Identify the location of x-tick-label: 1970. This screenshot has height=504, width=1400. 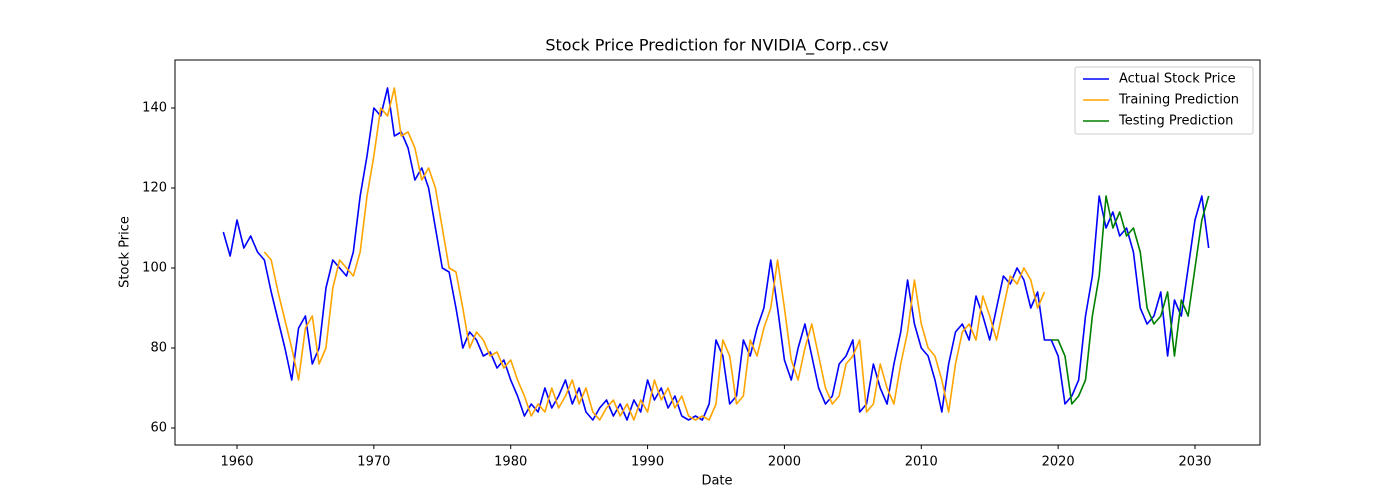
(373, 462).